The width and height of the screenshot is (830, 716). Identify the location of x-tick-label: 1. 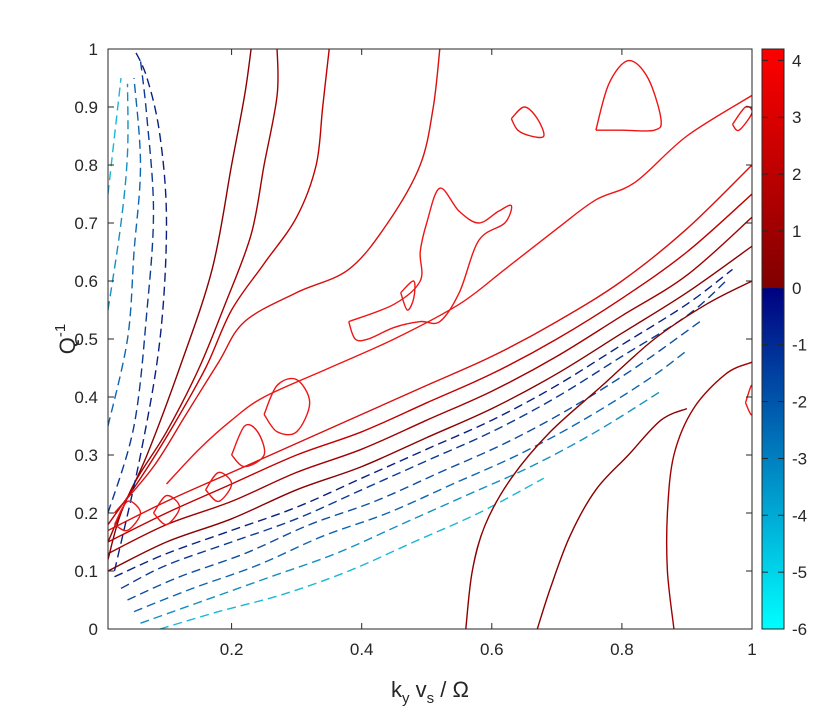
(751, 649).